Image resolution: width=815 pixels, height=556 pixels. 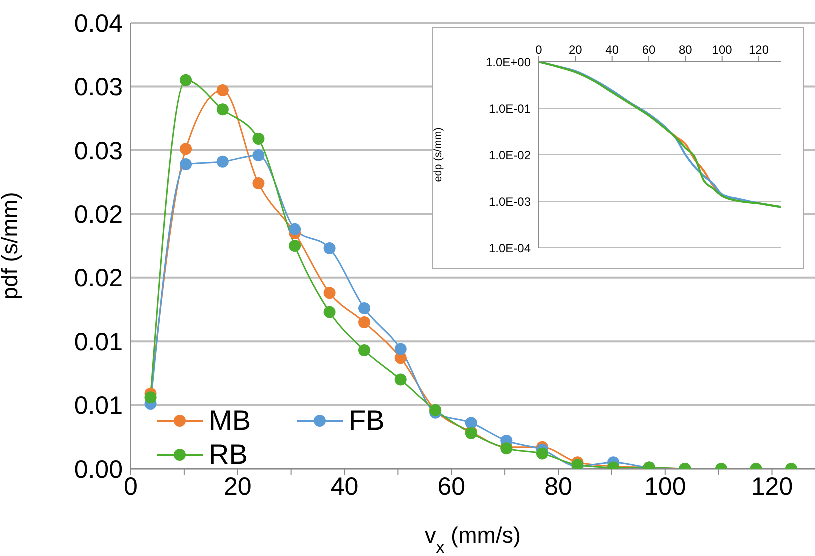 What do you see at coordinates (98, 470) in the screenshot?
I see `y-tick-label: 0.00` at bounding box center [98, 470].